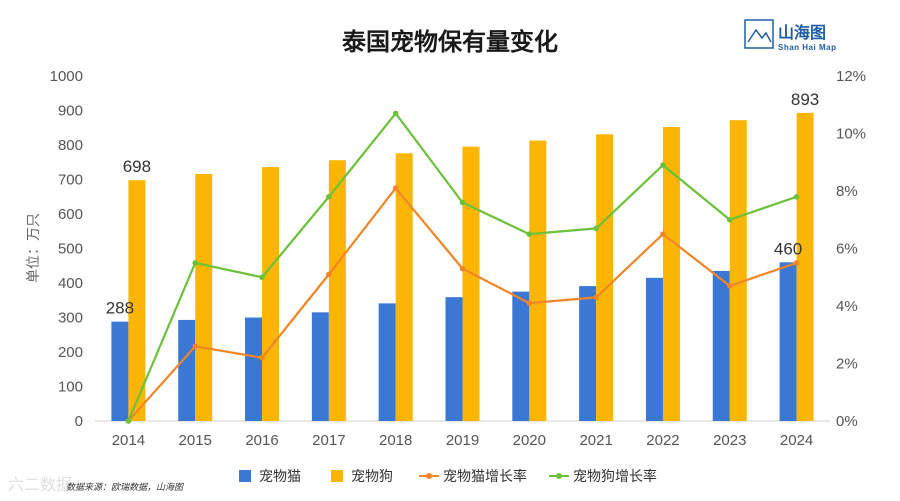 The height and width of the screenshot is (501, 900). Describe the element at coordinates (70, 180) in the screenshot. I see `y-tick-label: 700` at that location.